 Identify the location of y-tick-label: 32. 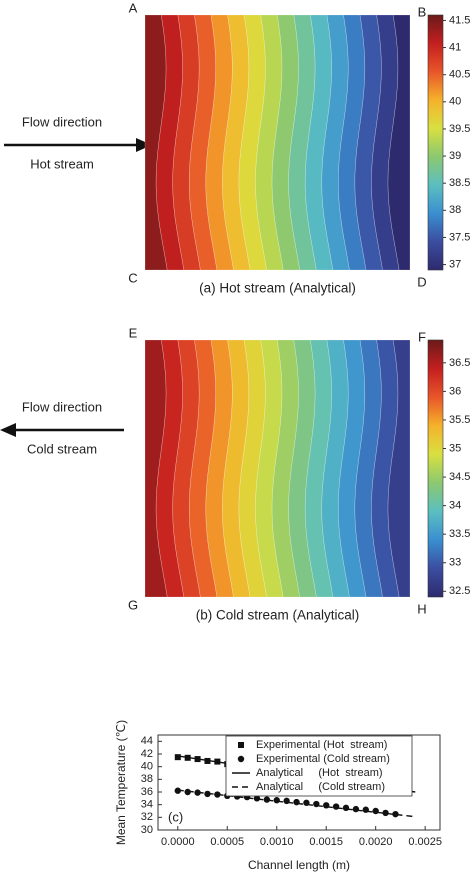
(147, 817).